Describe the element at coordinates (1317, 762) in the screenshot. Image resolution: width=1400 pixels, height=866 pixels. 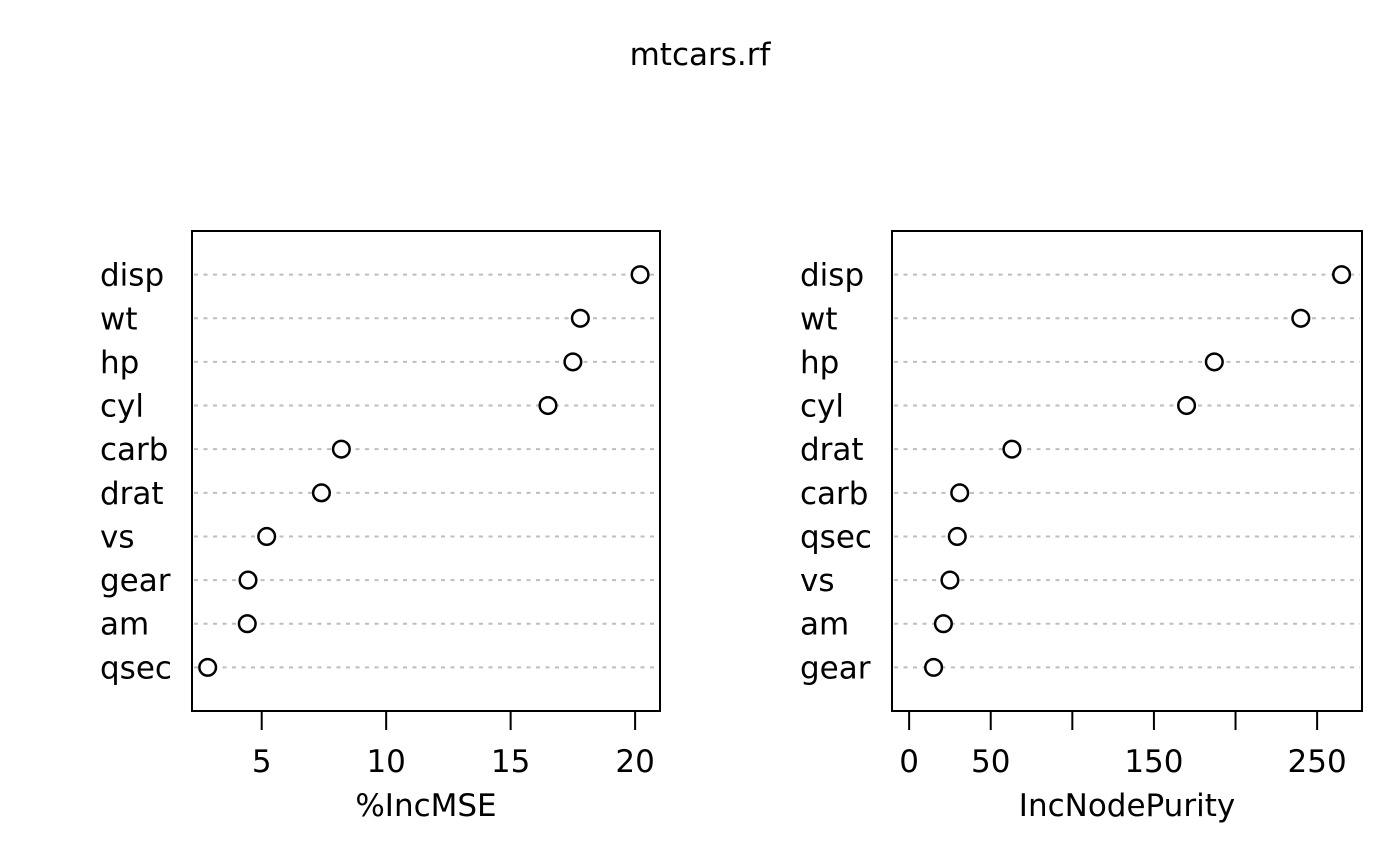
I see `x-tick-label: 250` at that location.